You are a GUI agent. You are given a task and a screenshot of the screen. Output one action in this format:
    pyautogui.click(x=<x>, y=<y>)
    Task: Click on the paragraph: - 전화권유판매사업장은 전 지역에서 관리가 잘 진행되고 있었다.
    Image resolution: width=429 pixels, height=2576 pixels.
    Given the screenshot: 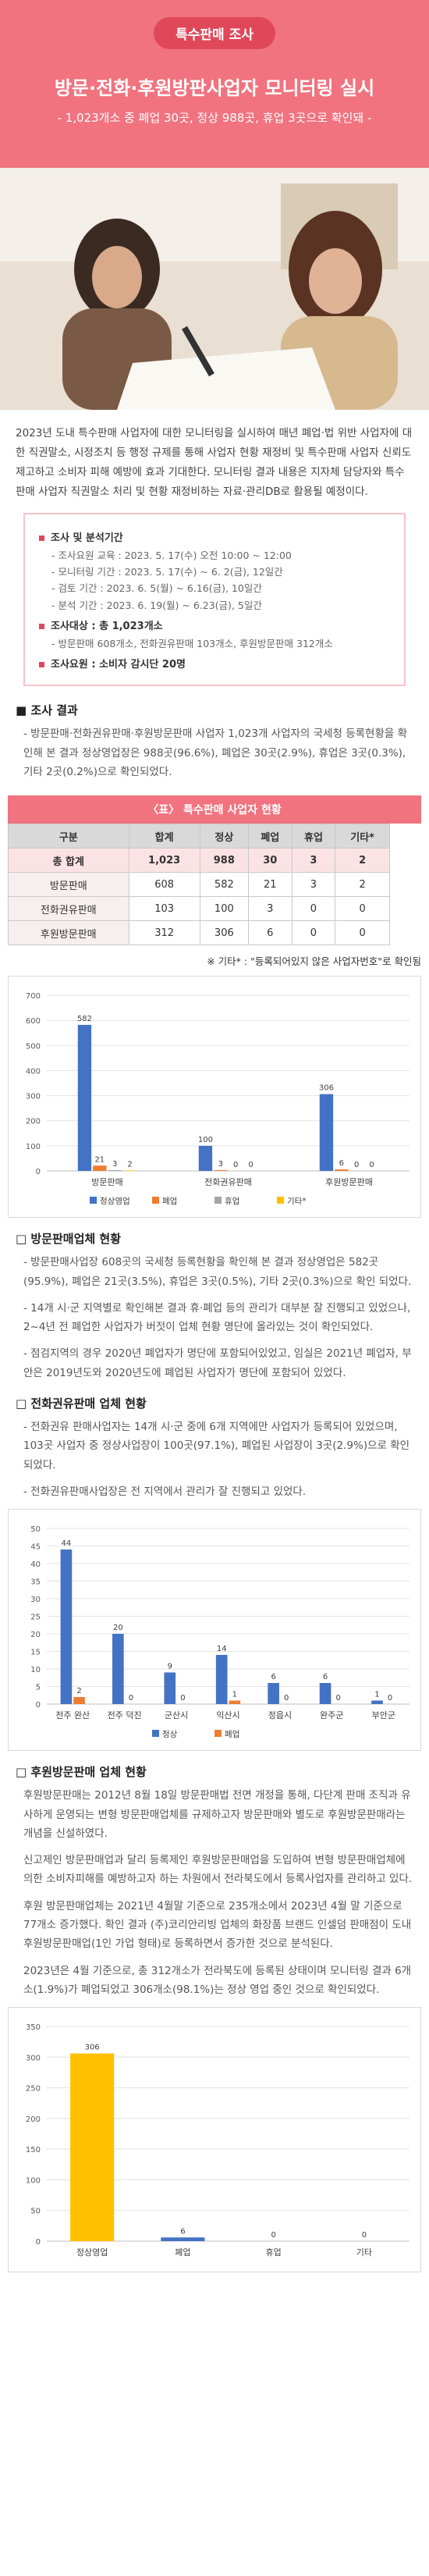 What is the action you would take?
    pyautogui.click(x=165, y=1491)
    